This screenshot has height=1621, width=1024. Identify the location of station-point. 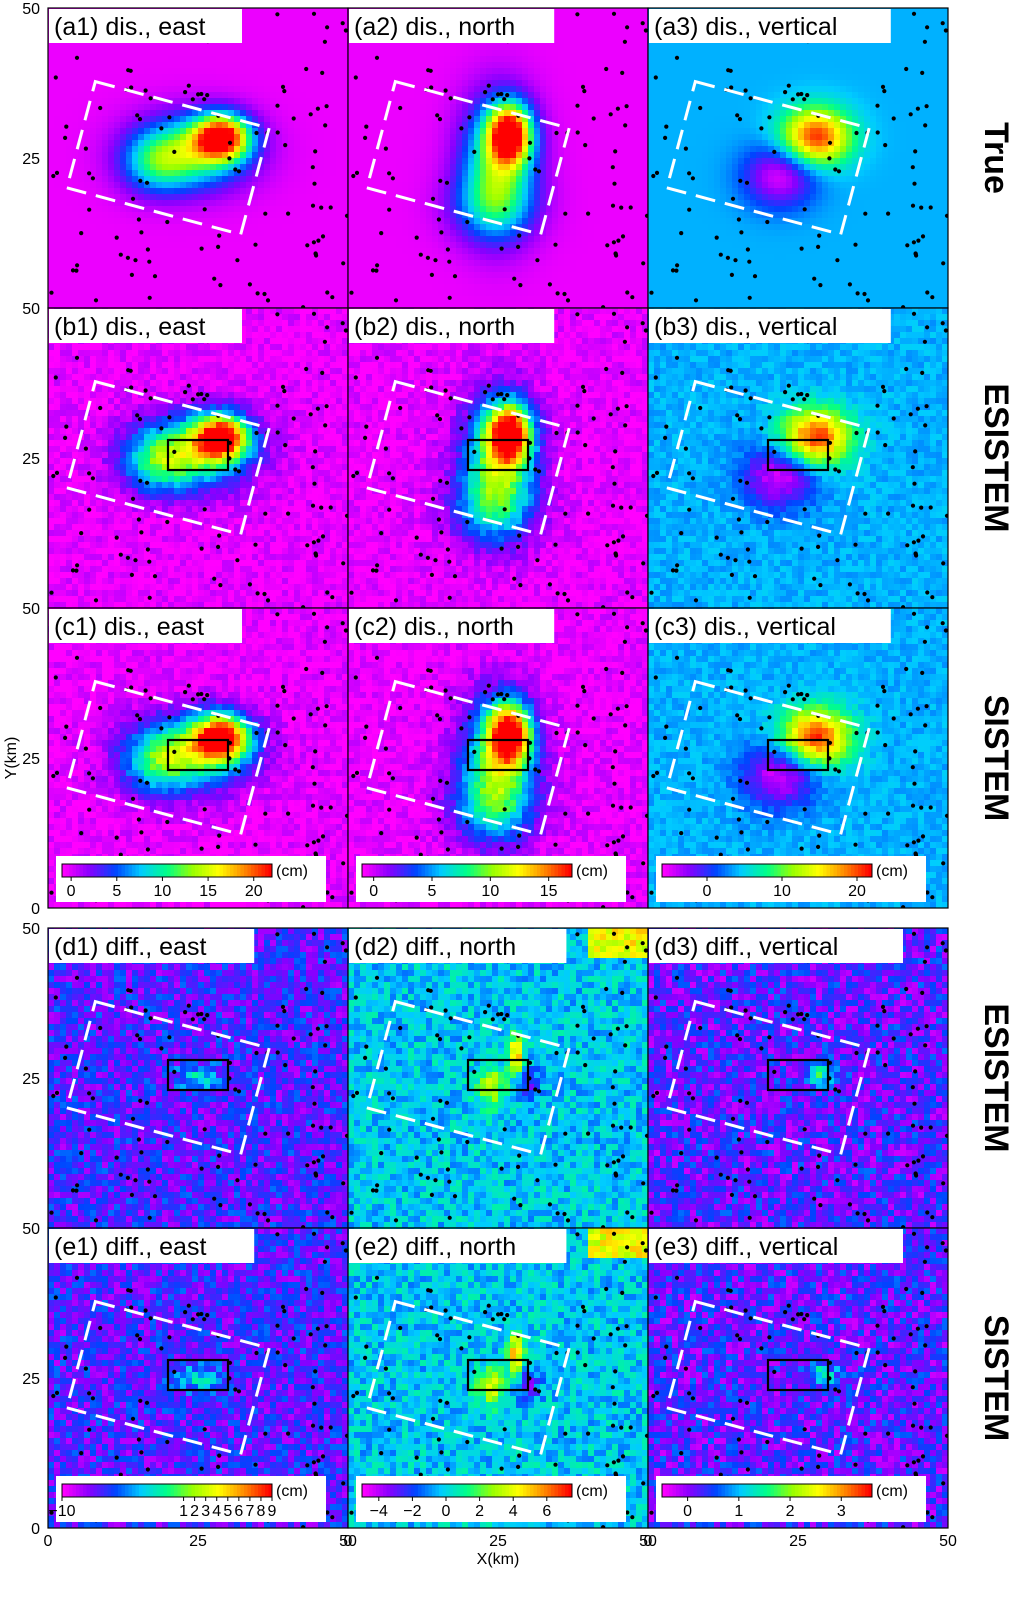
(77, 57).